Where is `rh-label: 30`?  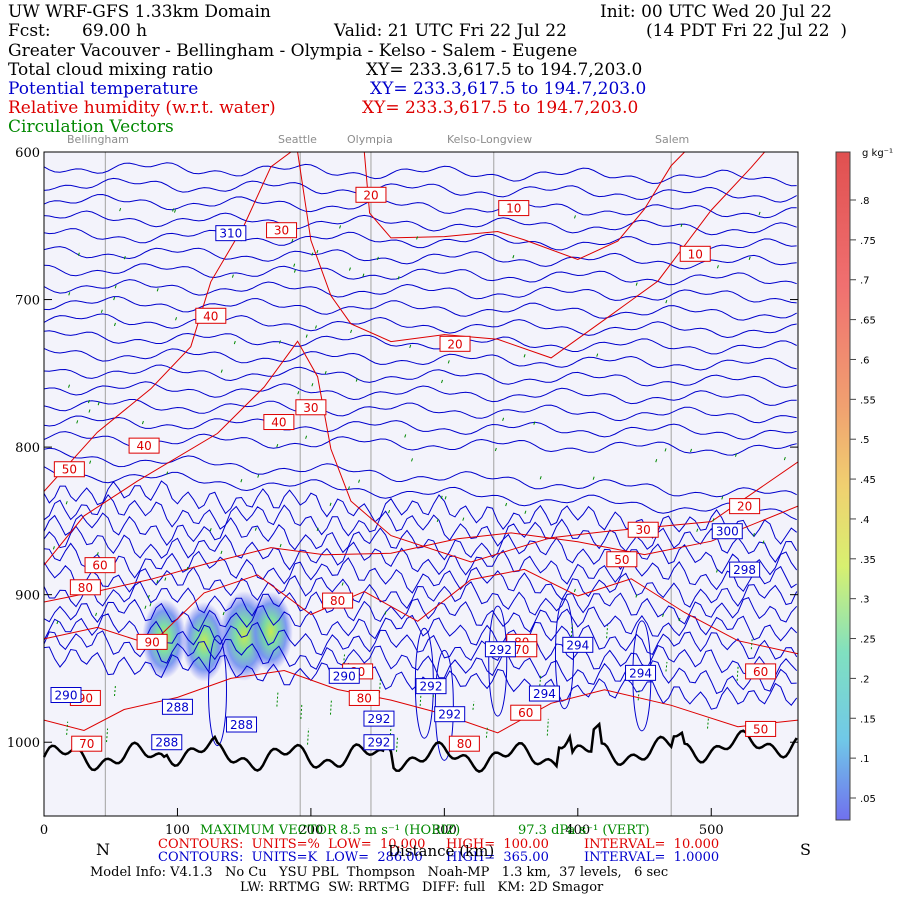
rh-label: 30 is located at coordinates (281, 231).